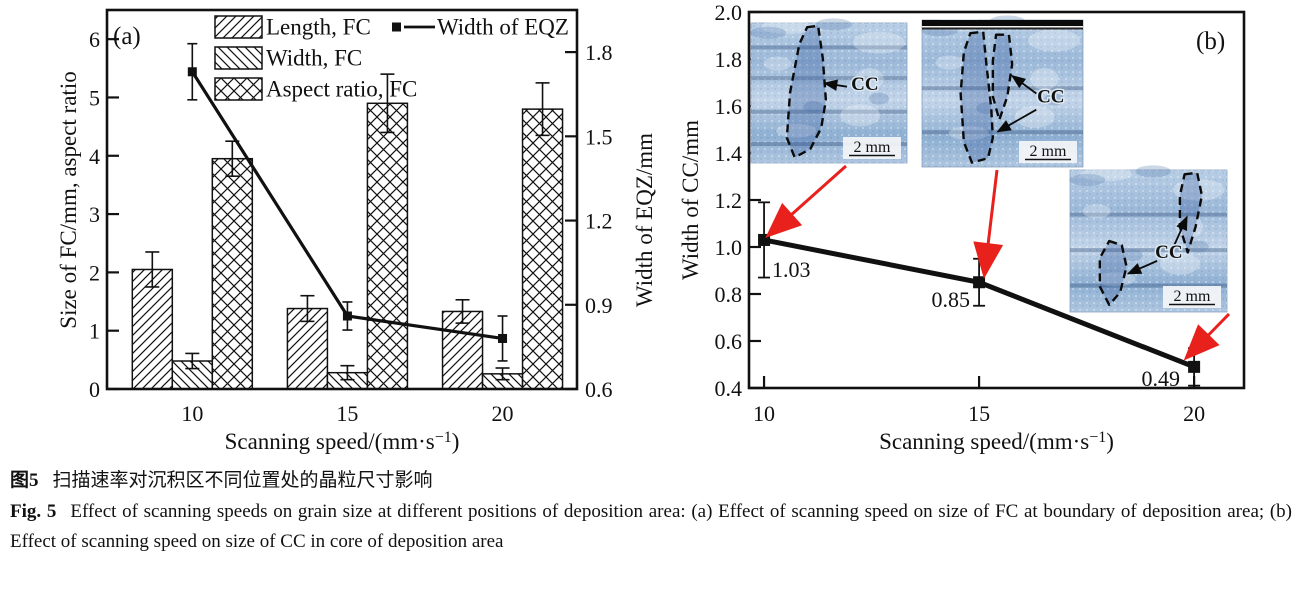 The width and height of the screenshot is (1302, 591). I want to click on panel-b-y-title: Width of CC/mm, so click(690, 200).